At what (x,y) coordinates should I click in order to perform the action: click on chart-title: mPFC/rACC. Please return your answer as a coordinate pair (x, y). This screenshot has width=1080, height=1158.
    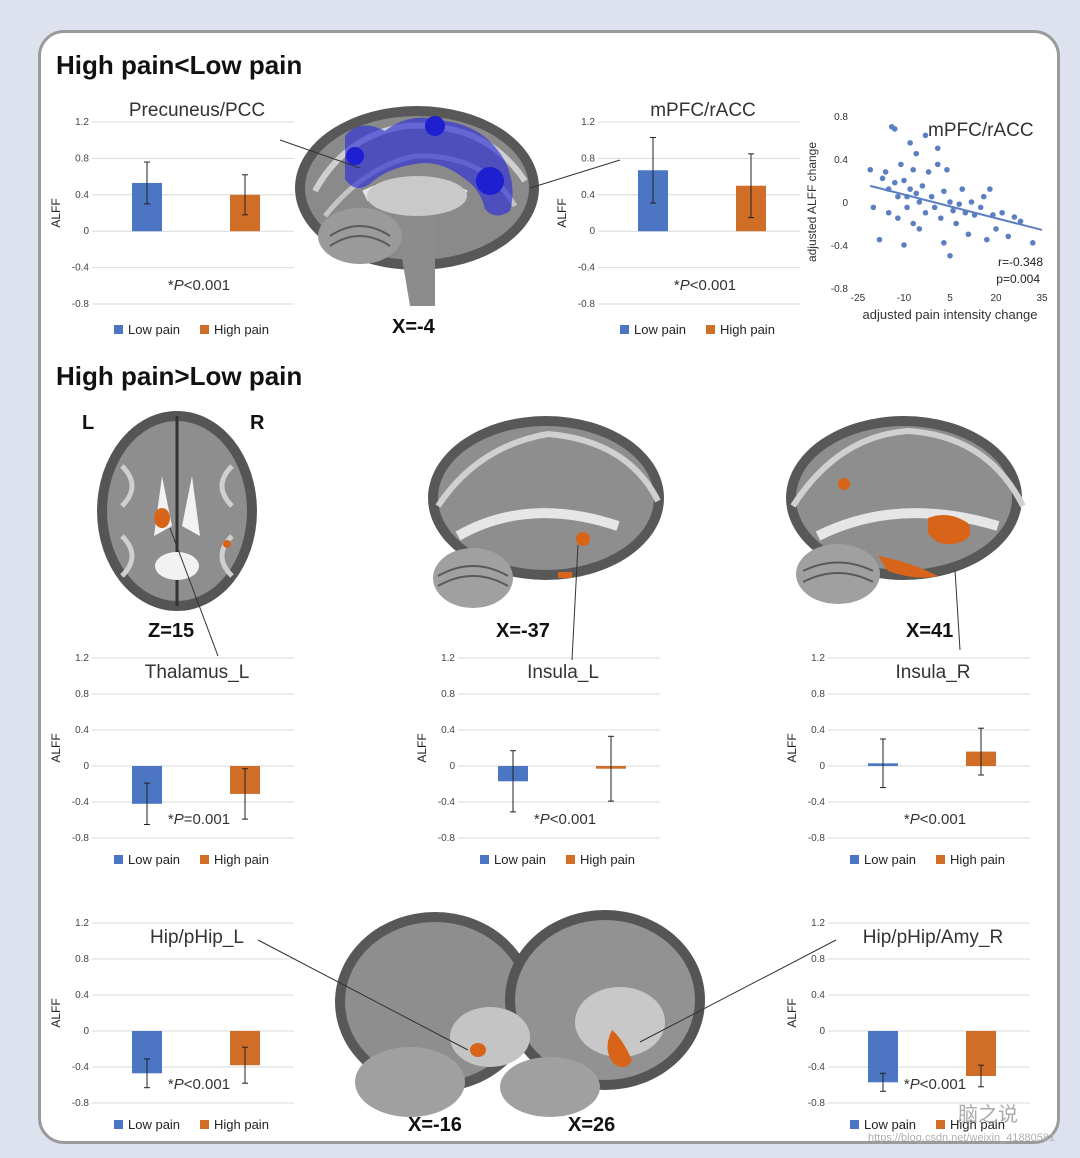
    Looking at the image, I should click on (703, 110).